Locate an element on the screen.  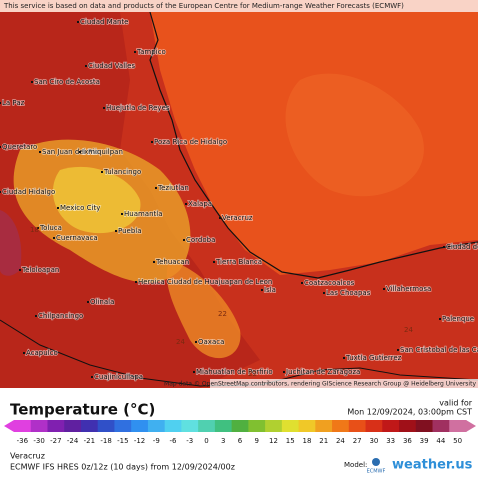
place-label: Toluca is located at coordinates (50, 228).